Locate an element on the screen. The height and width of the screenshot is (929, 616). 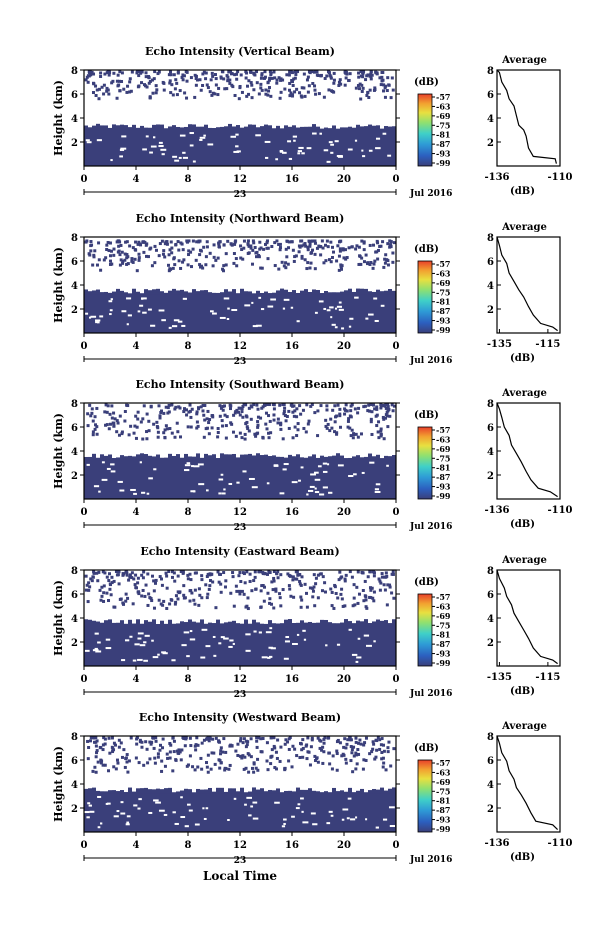
colorbar-tick-label: -69 is located at coordinates (443, 782).